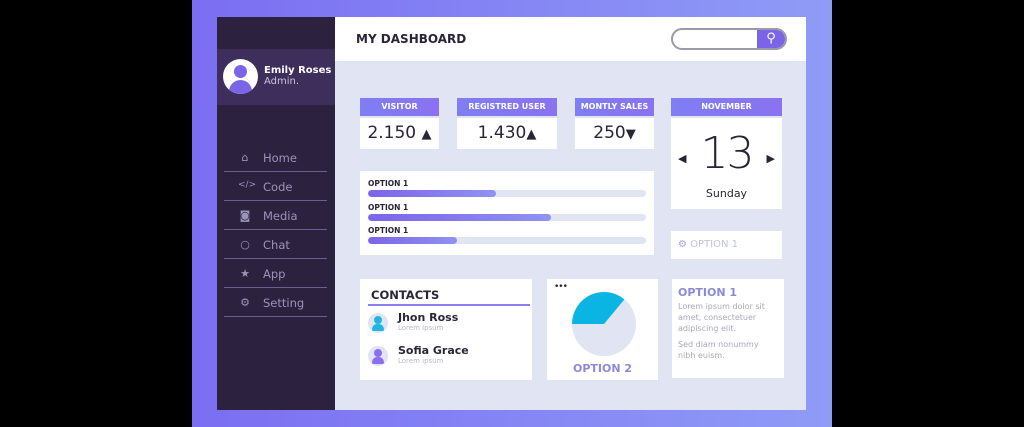 Image resolution: width=1024 pixels, height=427 pixels. I want to click on star-icon: ★, so click(245, 273).